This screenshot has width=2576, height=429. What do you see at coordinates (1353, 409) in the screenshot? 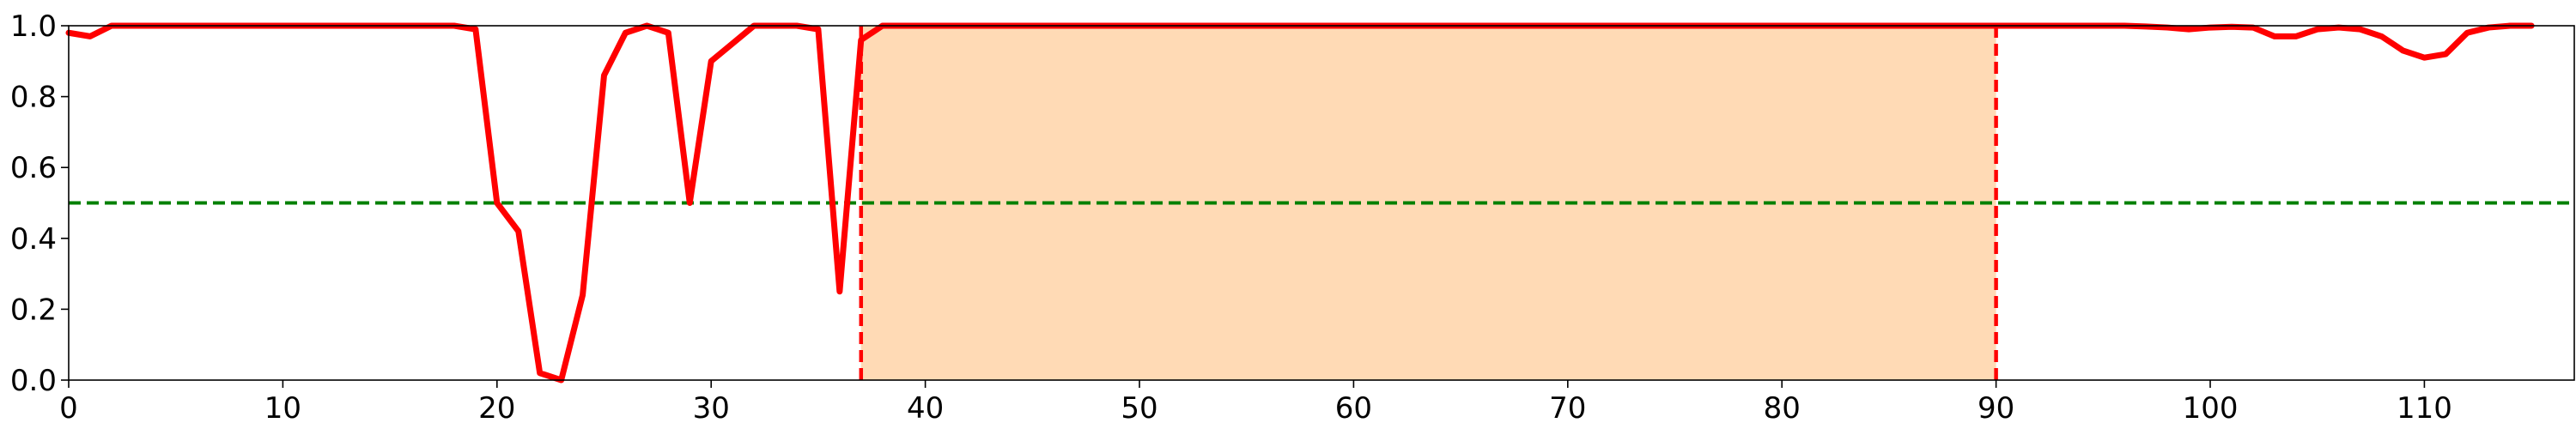
I see `x-tick-label-60: 60` at bounding box center [1353, 409].